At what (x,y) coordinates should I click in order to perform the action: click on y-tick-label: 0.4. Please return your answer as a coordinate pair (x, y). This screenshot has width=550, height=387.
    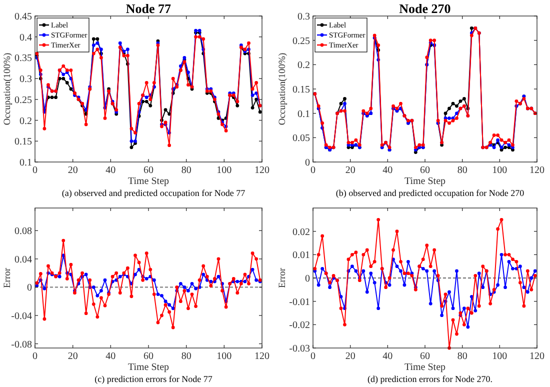
    Looking at the image, I should click on (26, 38).